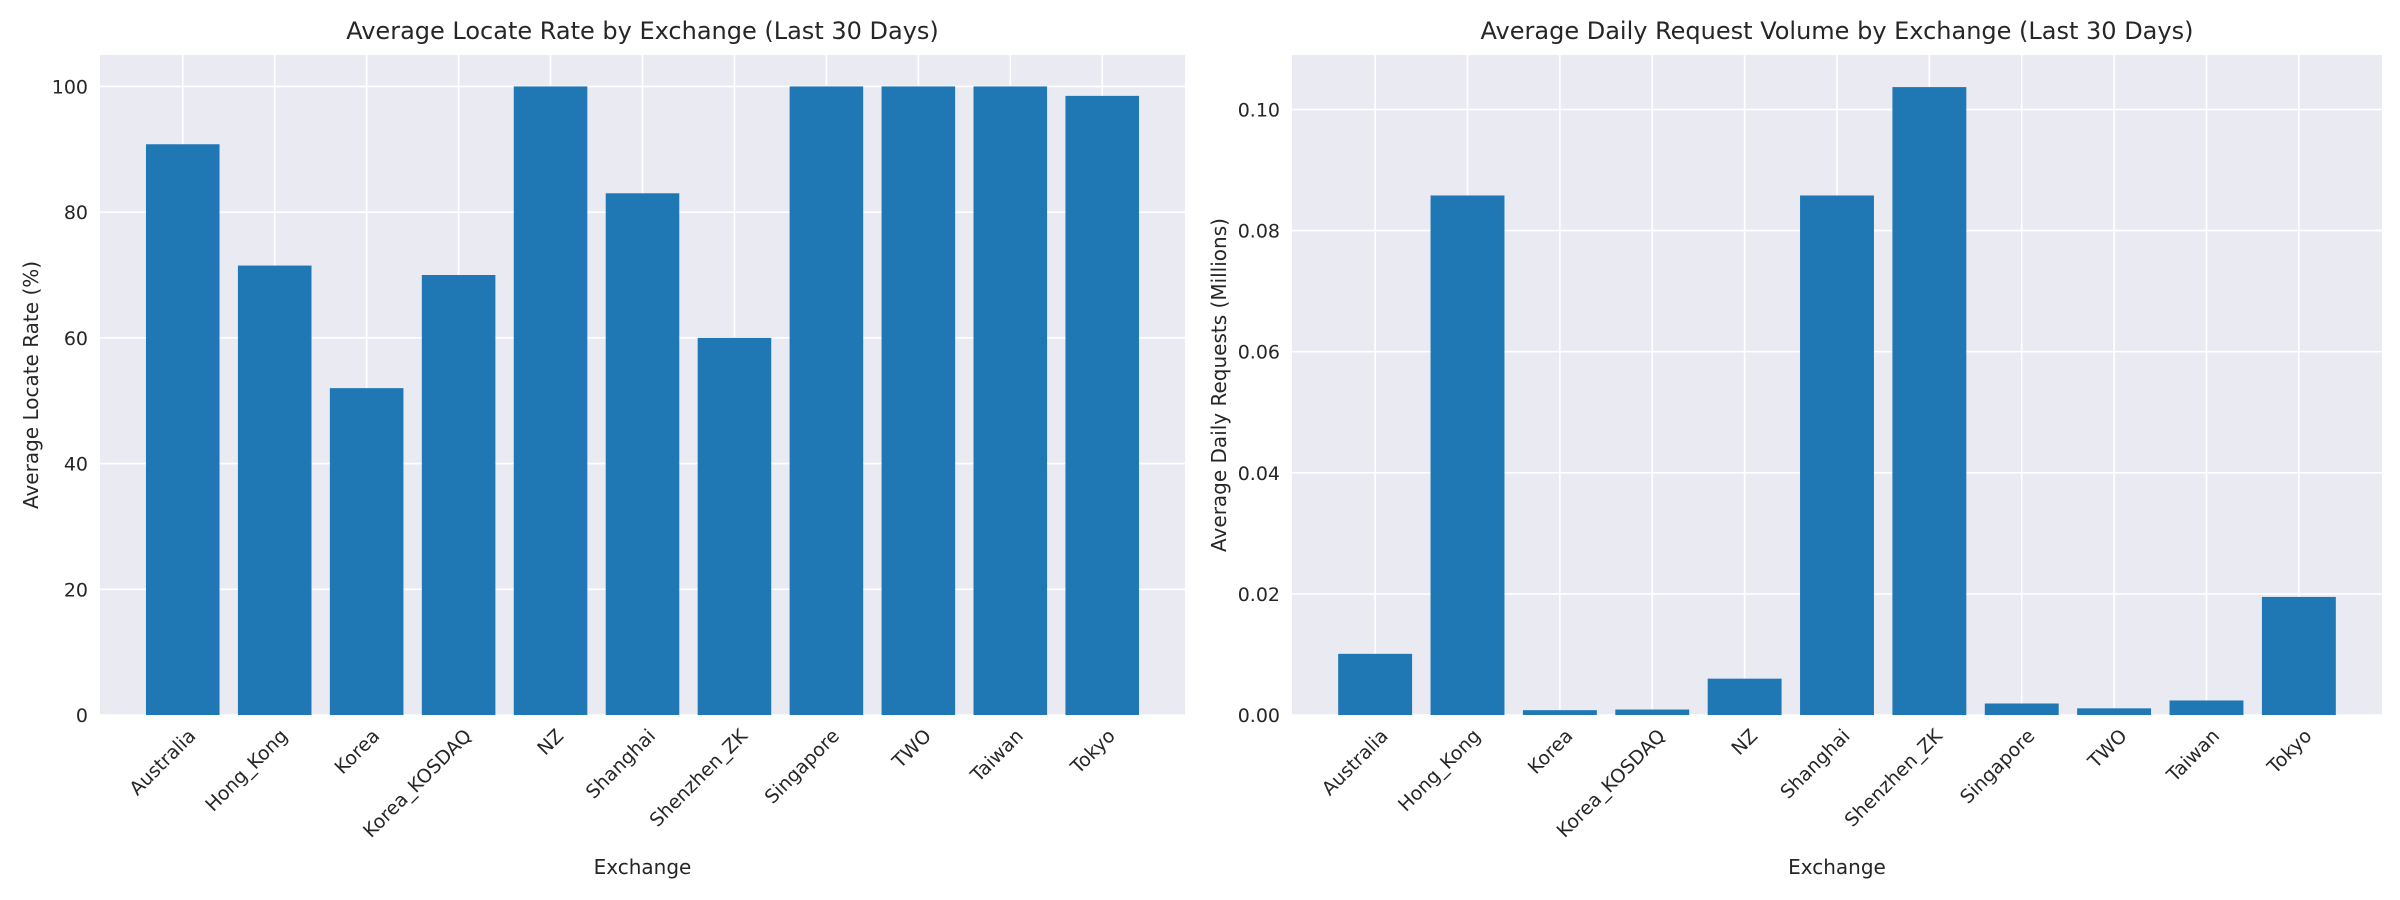 This screenshot has width=2400, height=900. What do you see at coordinates (1259, 353) in the screenshot?
I see `y-tick-label: 0.06` at bounding box center [1259, 353].